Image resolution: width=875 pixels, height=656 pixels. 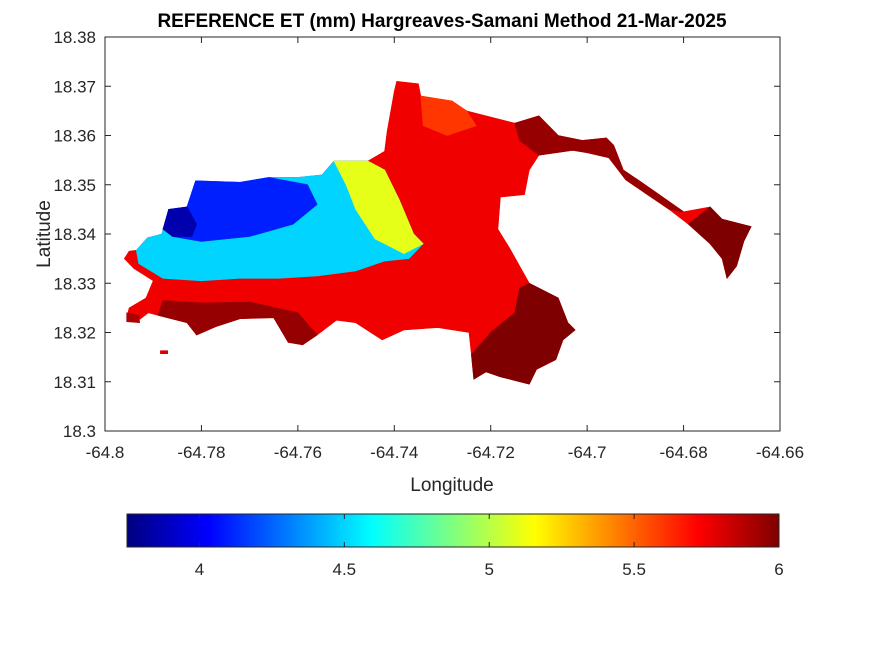 What do you see at coordinates (237, 323) in the screenshot?
I see `region-south-hot-belt` at bounding box center [237, 323].